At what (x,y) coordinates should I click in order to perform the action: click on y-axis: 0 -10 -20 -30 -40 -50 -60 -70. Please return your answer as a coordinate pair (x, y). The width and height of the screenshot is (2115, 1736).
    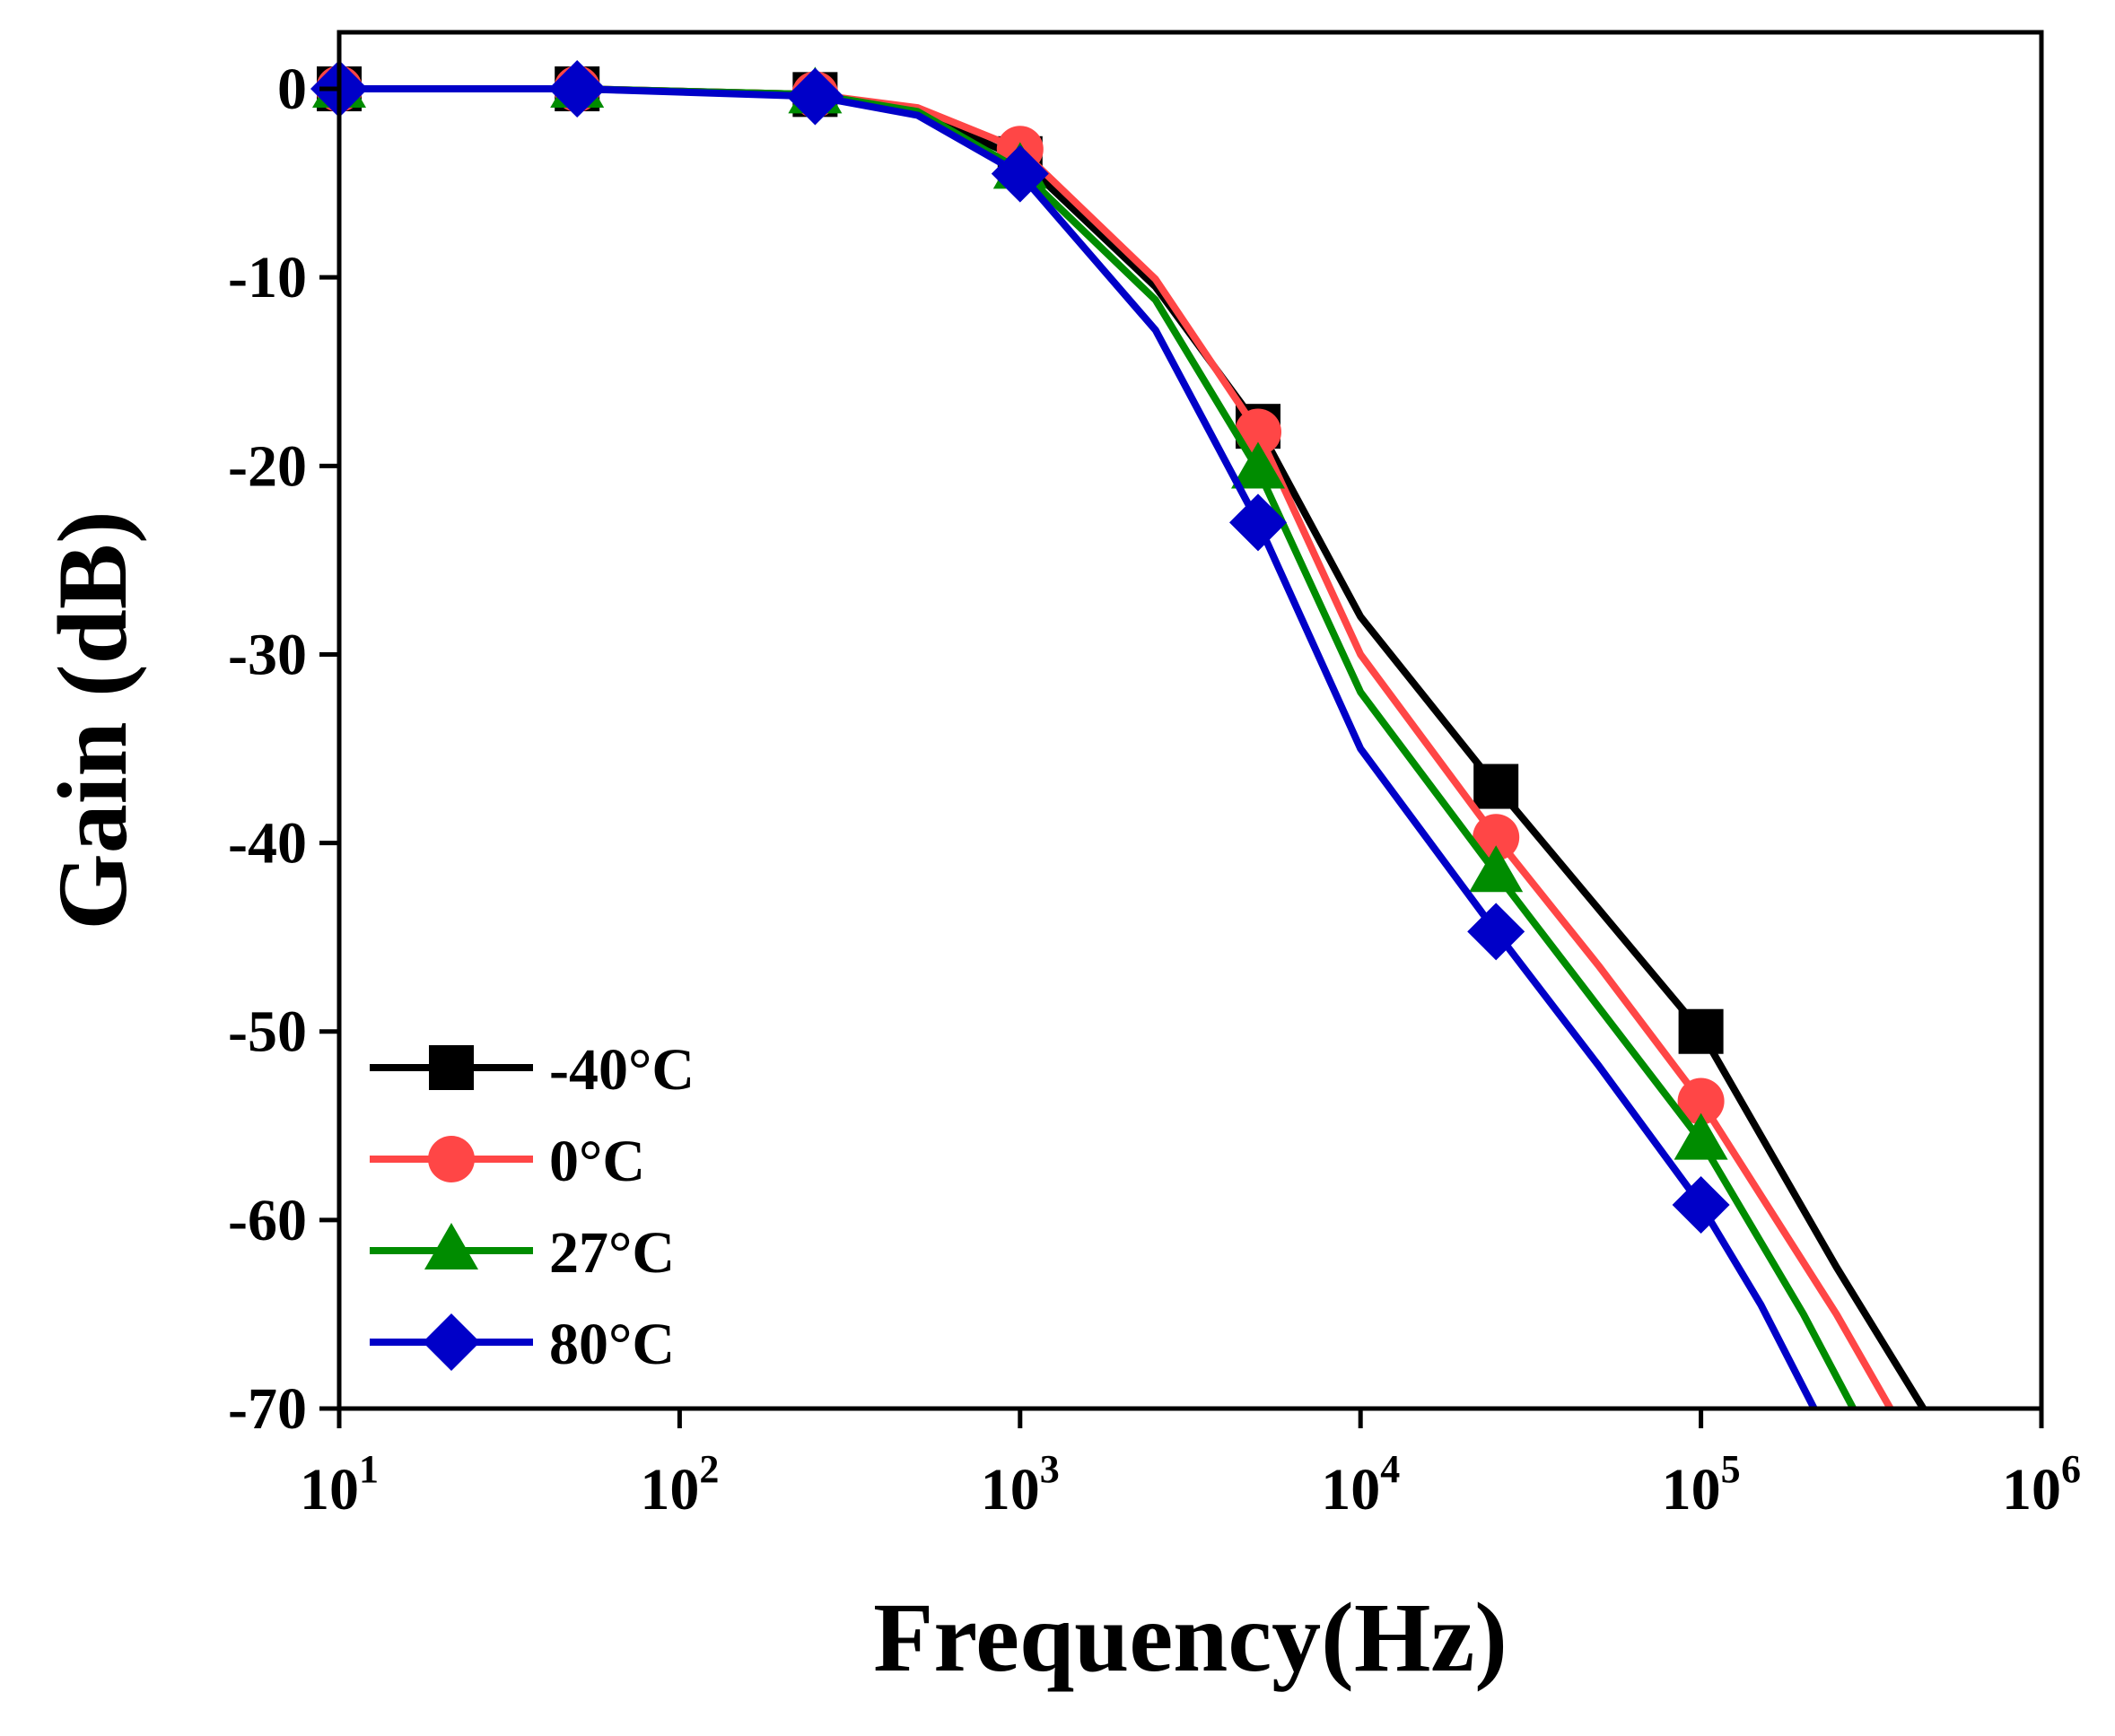
    Looking at the image, I should click on (283, 750).